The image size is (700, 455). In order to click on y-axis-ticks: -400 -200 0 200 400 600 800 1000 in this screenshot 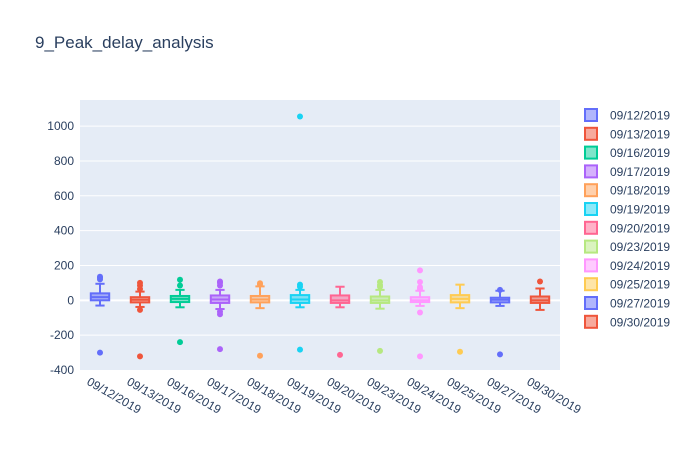, I will do `click(60, 248)`.